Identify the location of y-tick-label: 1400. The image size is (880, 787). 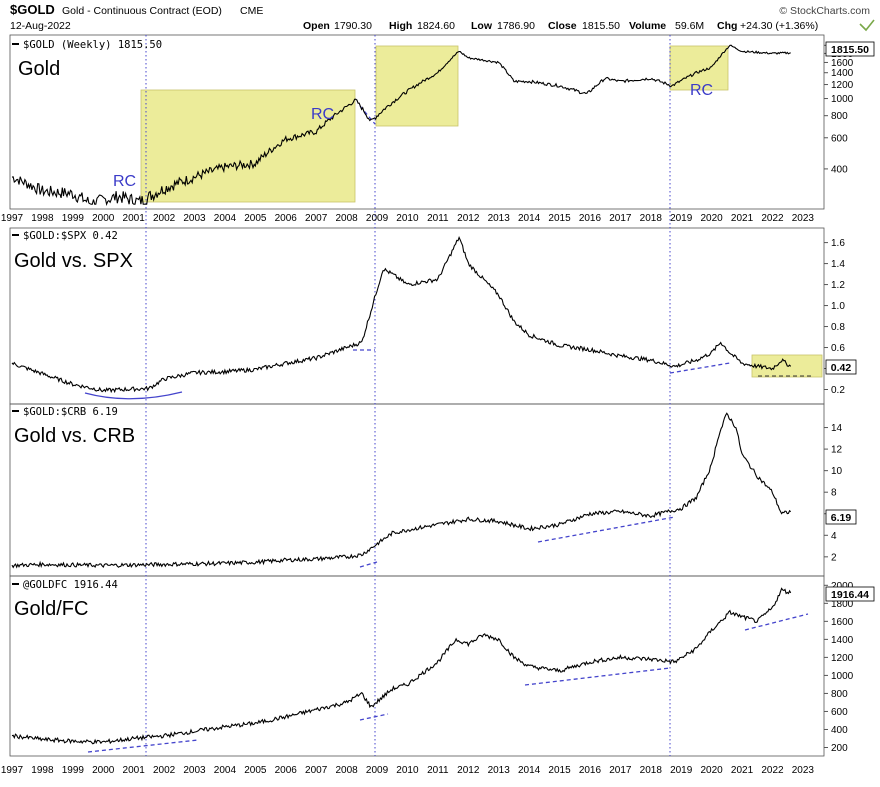
(842, 640).